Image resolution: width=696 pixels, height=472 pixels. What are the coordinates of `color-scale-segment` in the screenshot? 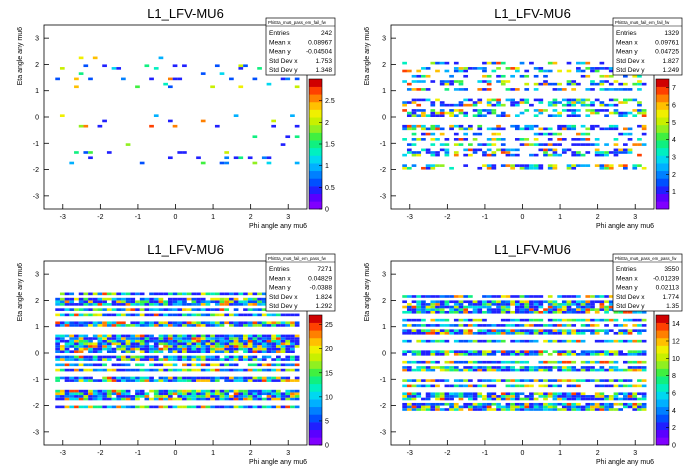 It's located at (662, 357).